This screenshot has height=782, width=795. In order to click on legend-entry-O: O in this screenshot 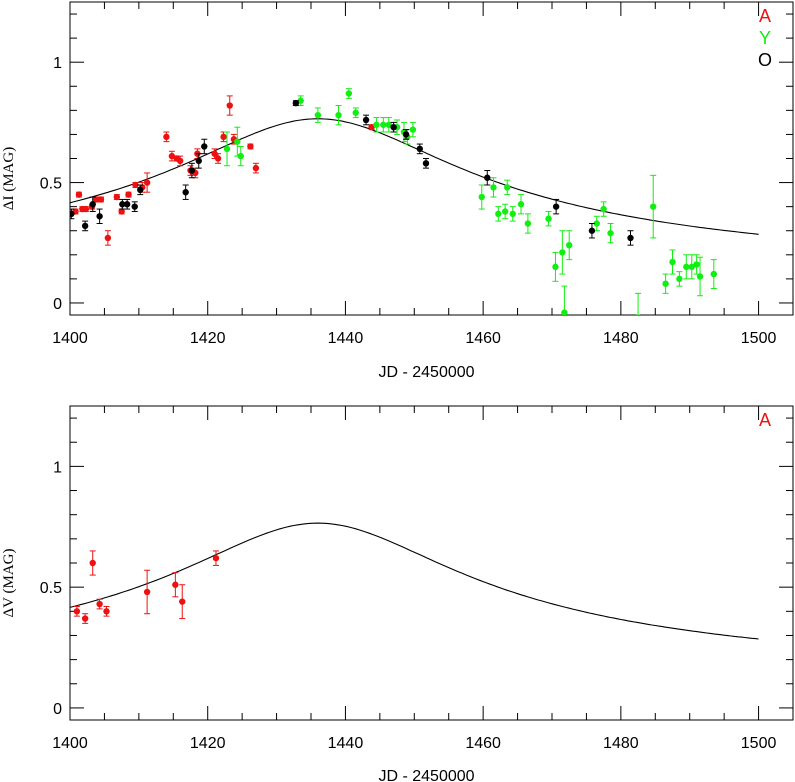, I will do `click(765, 60)`.